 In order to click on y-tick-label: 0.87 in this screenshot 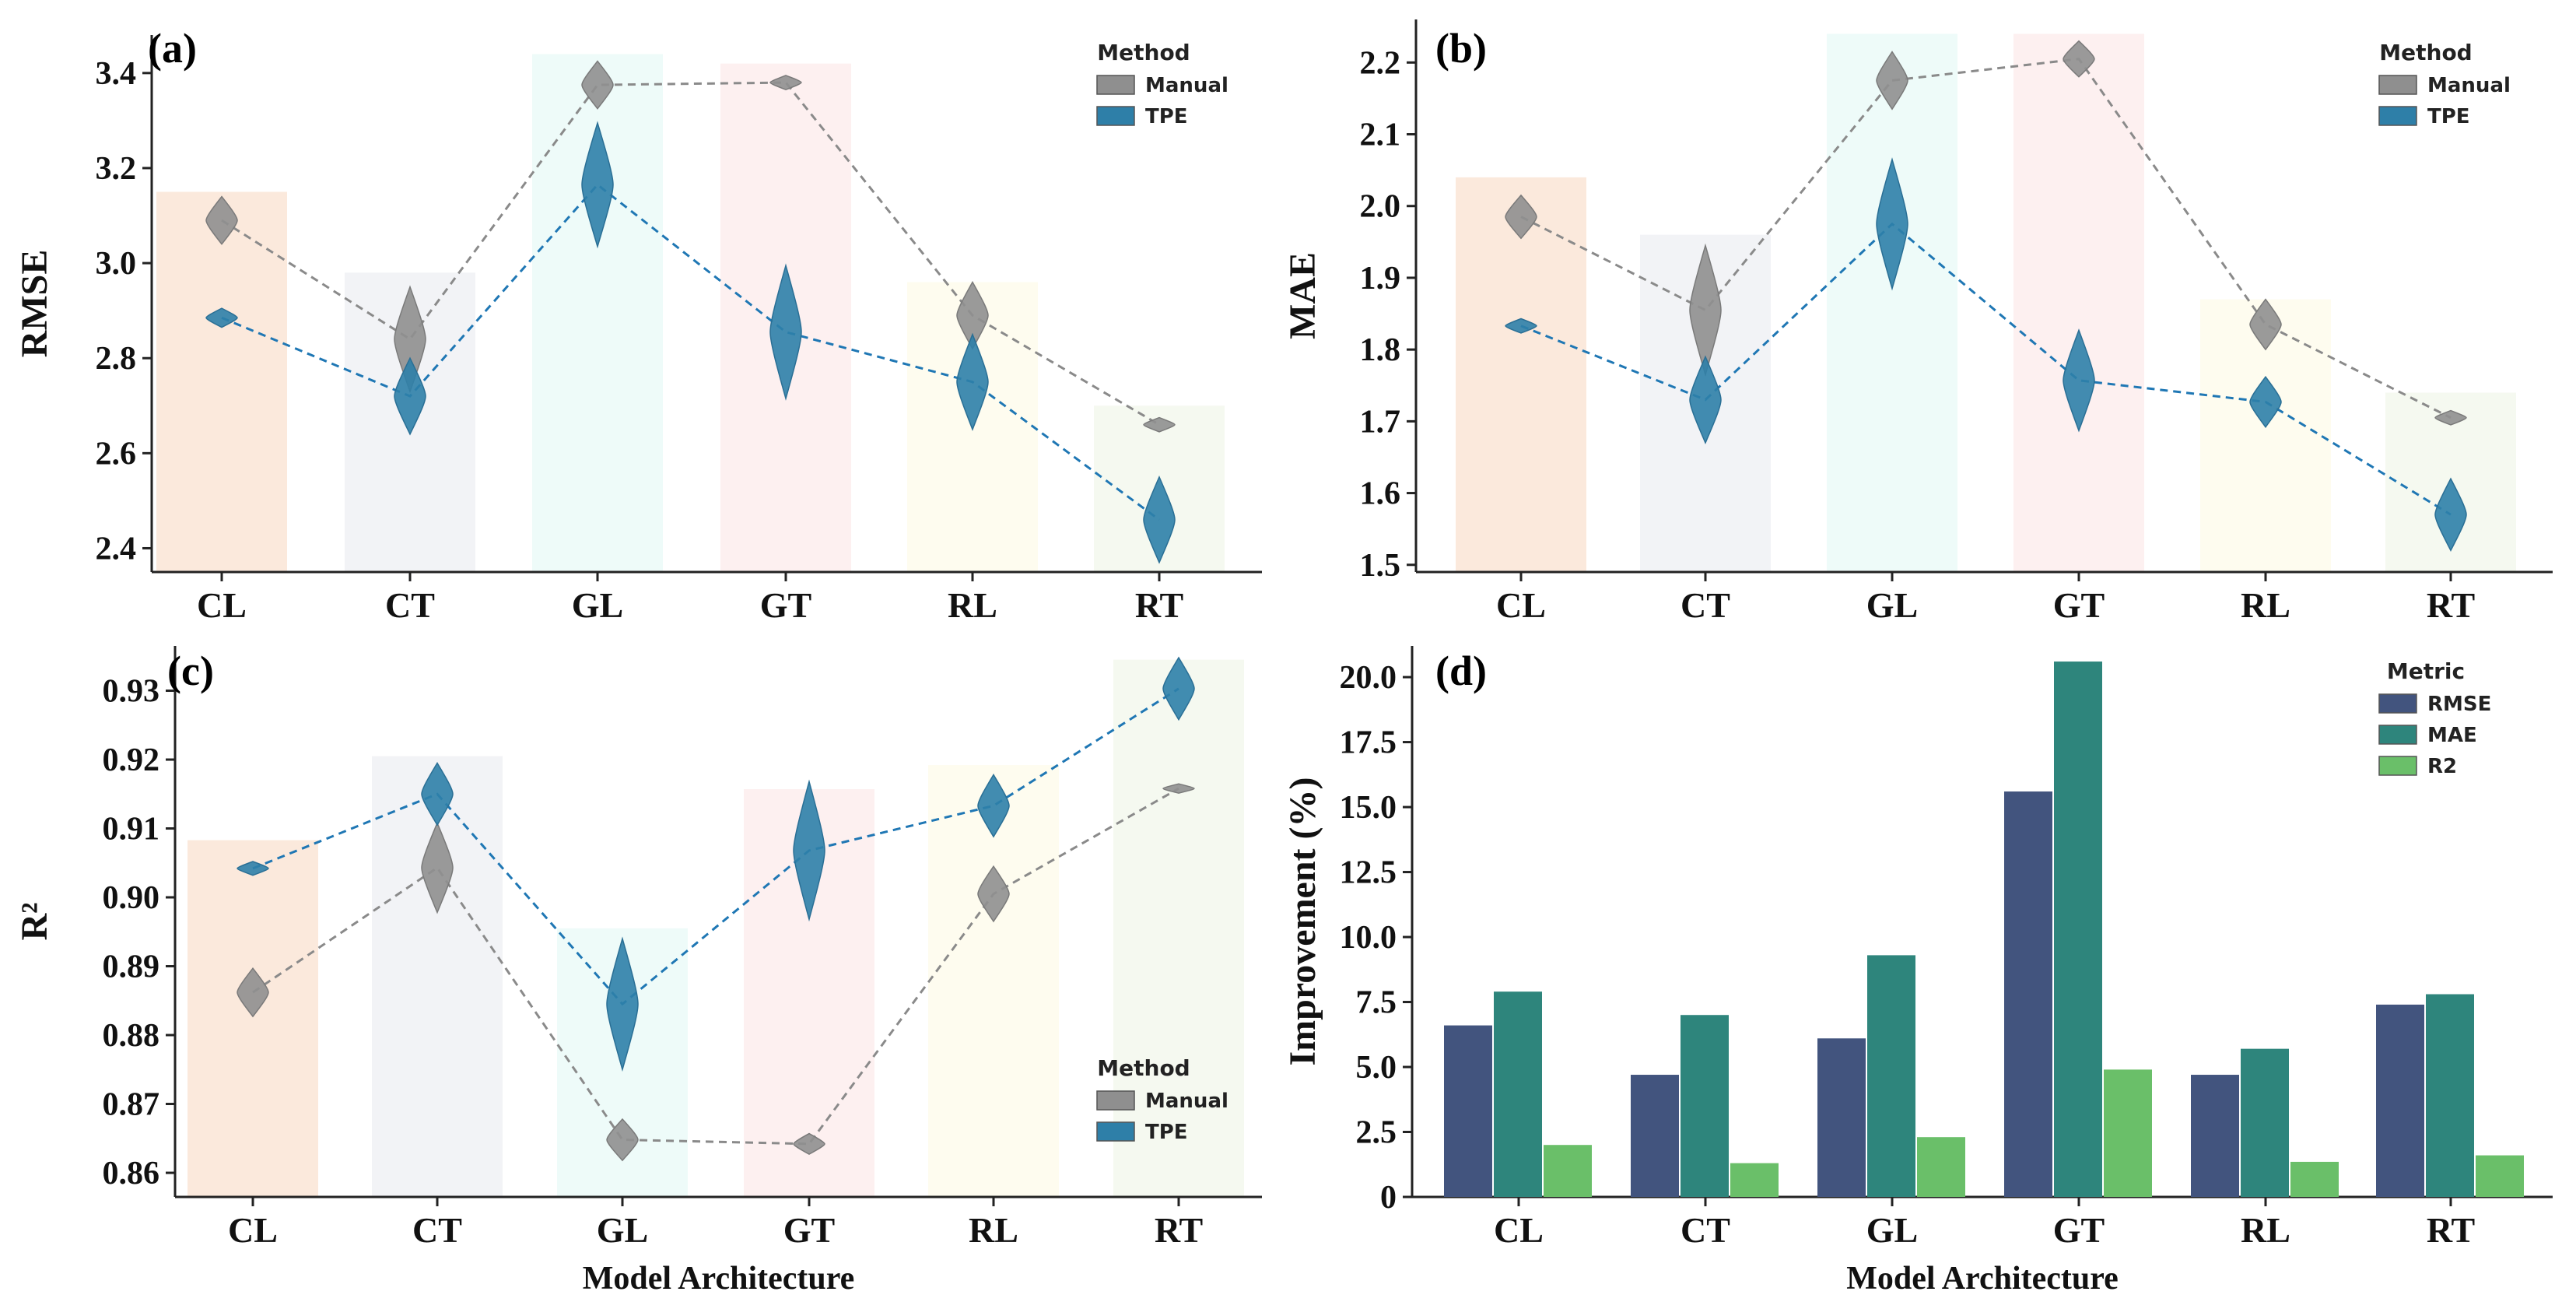, I will do `click(131, 1105)`.